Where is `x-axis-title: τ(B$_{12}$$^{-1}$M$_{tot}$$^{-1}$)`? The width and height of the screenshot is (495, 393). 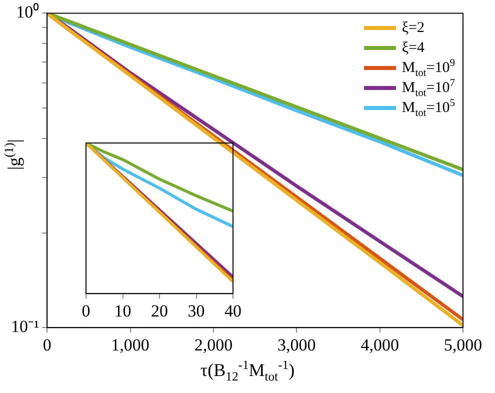
x-axis-title: τ(B$_{12}$$^{-1}$M$_{tot}$$^{-1}$) is located at coordinates (247, 371).